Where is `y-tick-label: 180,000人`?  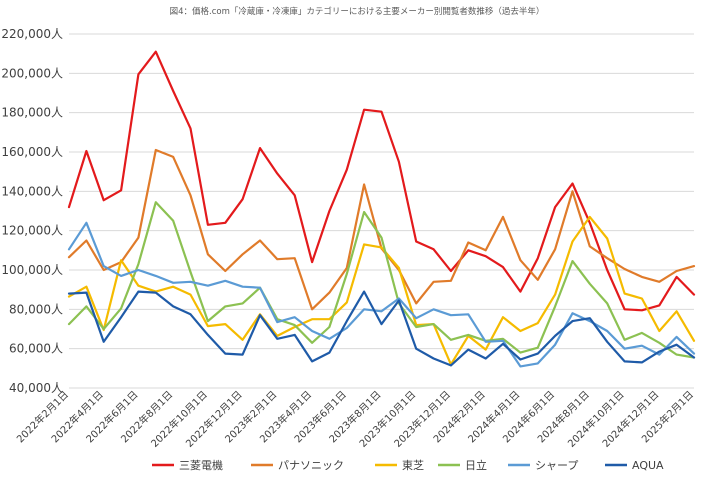 y-tick-label: 180,000人 is located at coordinates (32, 113).